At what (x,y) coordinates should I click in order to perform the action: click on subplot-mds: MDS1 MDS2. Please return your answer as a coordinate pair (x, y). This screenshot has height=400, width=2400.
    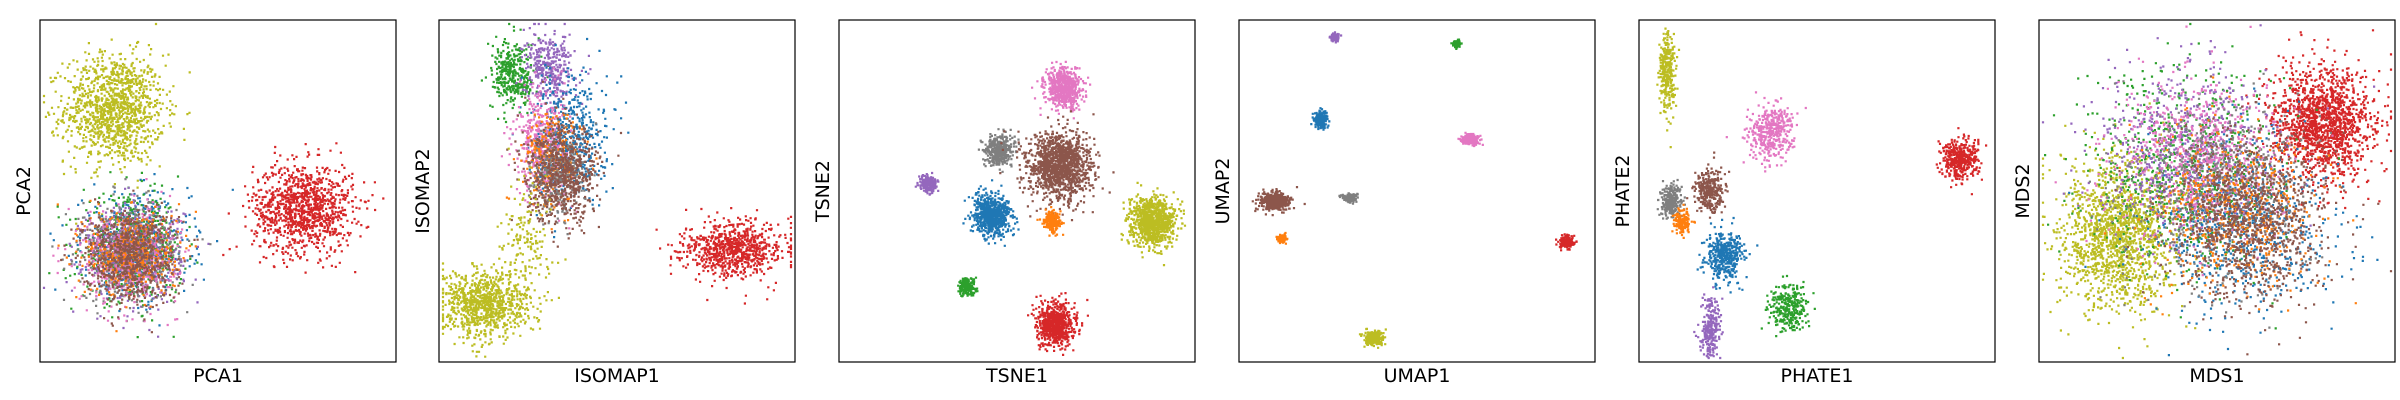
    Looking at the image, I should click on (2204, 203).